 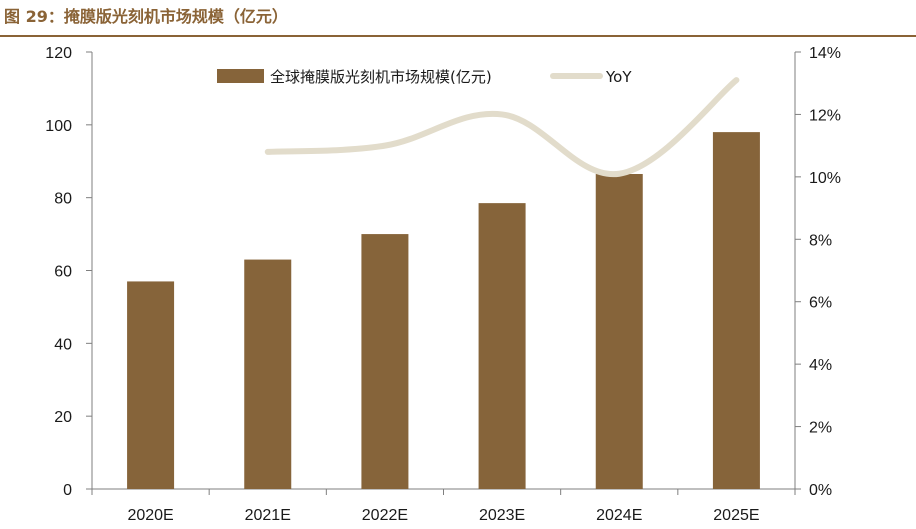 I want to click on chart-legend: 全球掩膜版光刻机市场规模(亿元) YoY, so click(x=424, y=77).